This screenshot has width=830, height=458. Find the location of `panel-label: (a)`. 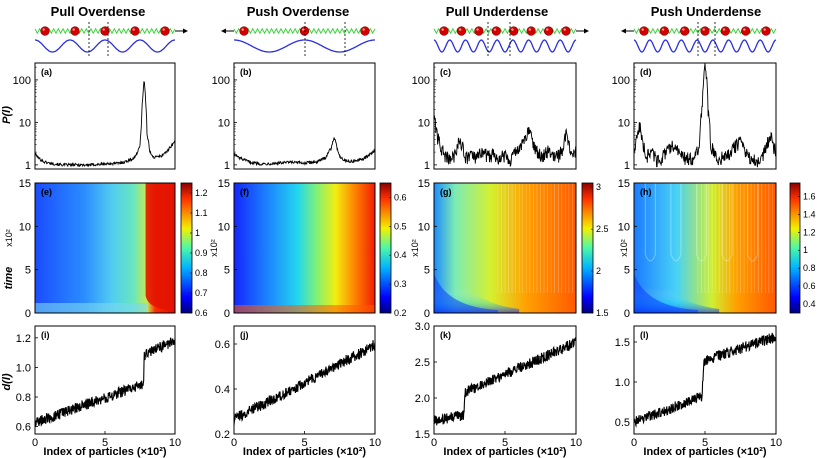

panel-label: (a) is located at coordinates (46, 72).